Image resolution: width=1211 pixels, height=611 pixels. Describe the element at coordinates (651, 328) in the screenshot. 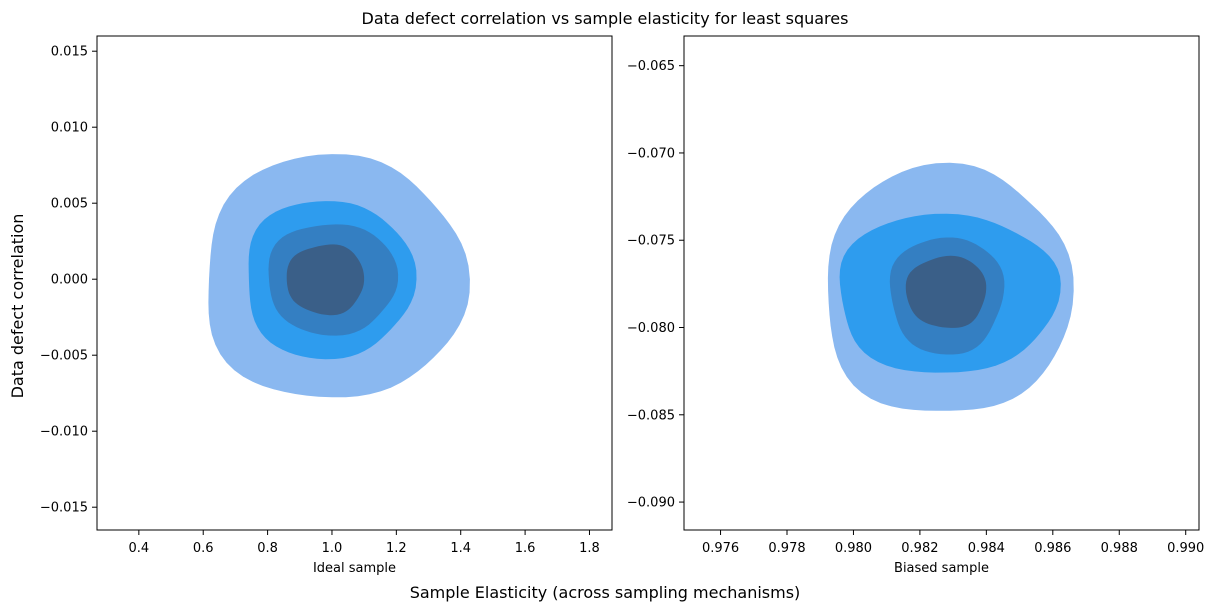

I see `y-tick-label: −0.080` at that location.